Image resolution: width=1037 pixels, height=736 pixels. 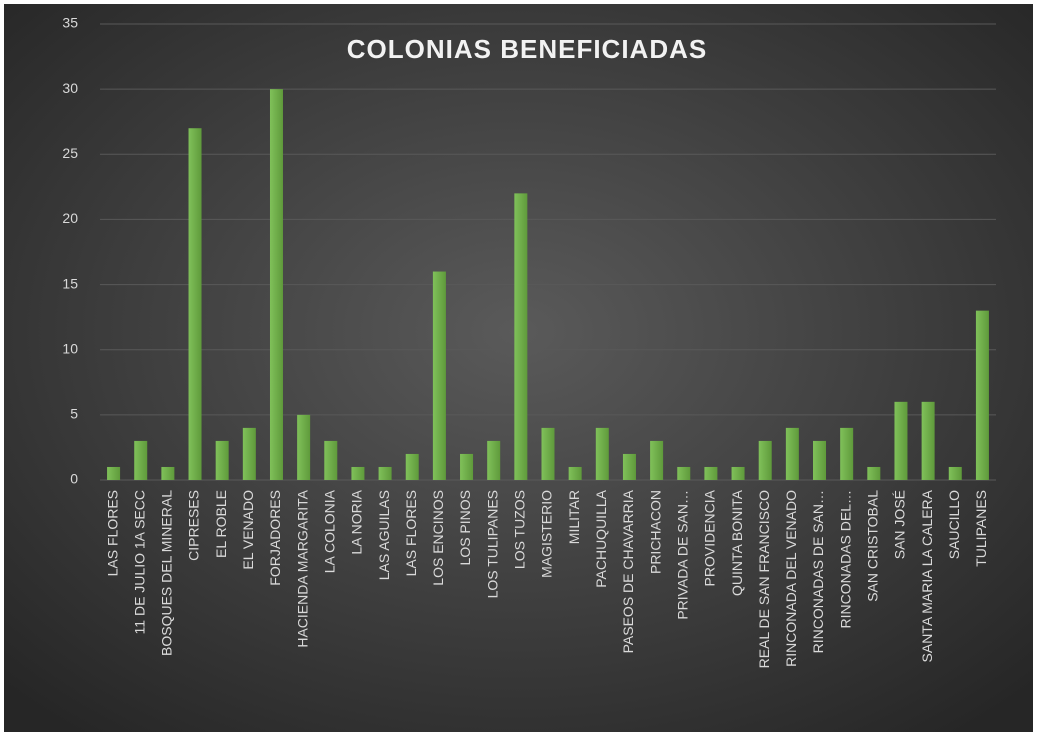 What do you see at coordinates (221, 524) in the screenshot?
I see `x-tick-label: EL ROBLE` at bounding box center [221, 524].